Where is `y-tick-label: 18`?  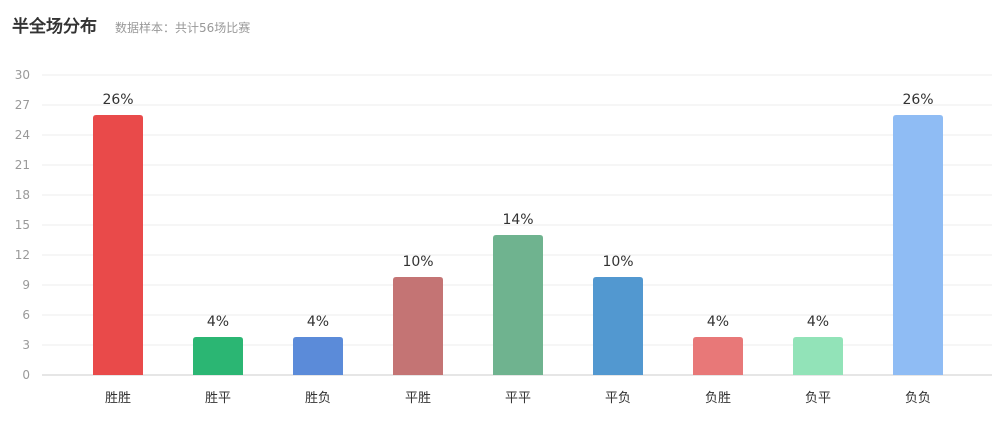
y-tick-label: 18 is located at coordinates (22, 195).